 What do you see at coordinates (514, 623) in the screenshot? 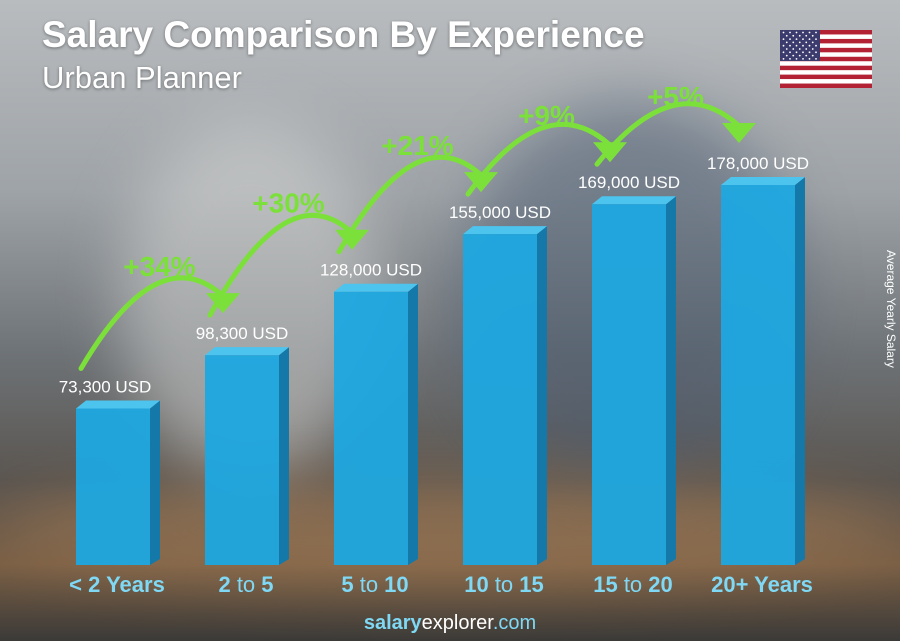
I see `footer-brand-com: .com` at bounding box center [514, 623].